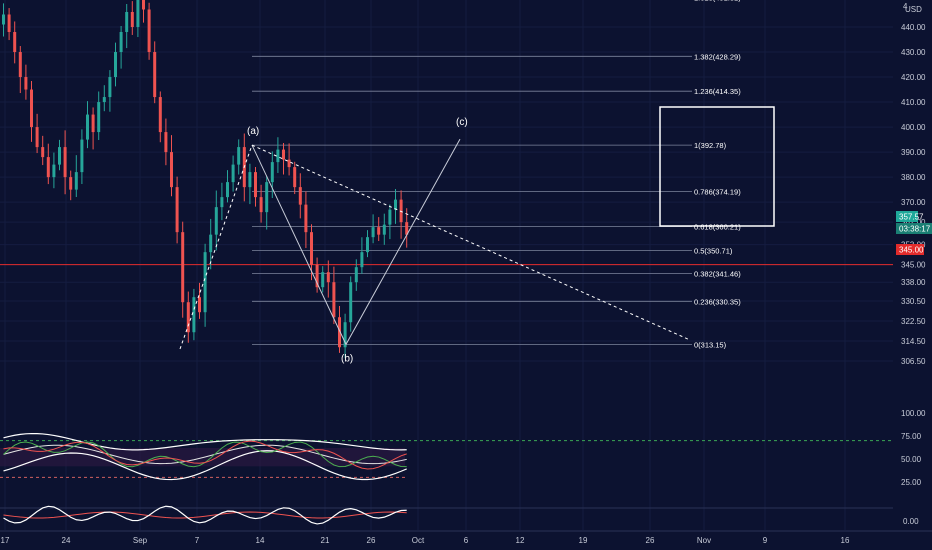 This screenshot has width=932, height=550. What do you see at coordinates (356, 242) in the screenshot?
I see `abc-wave-line` at bounding box center [356, 242].